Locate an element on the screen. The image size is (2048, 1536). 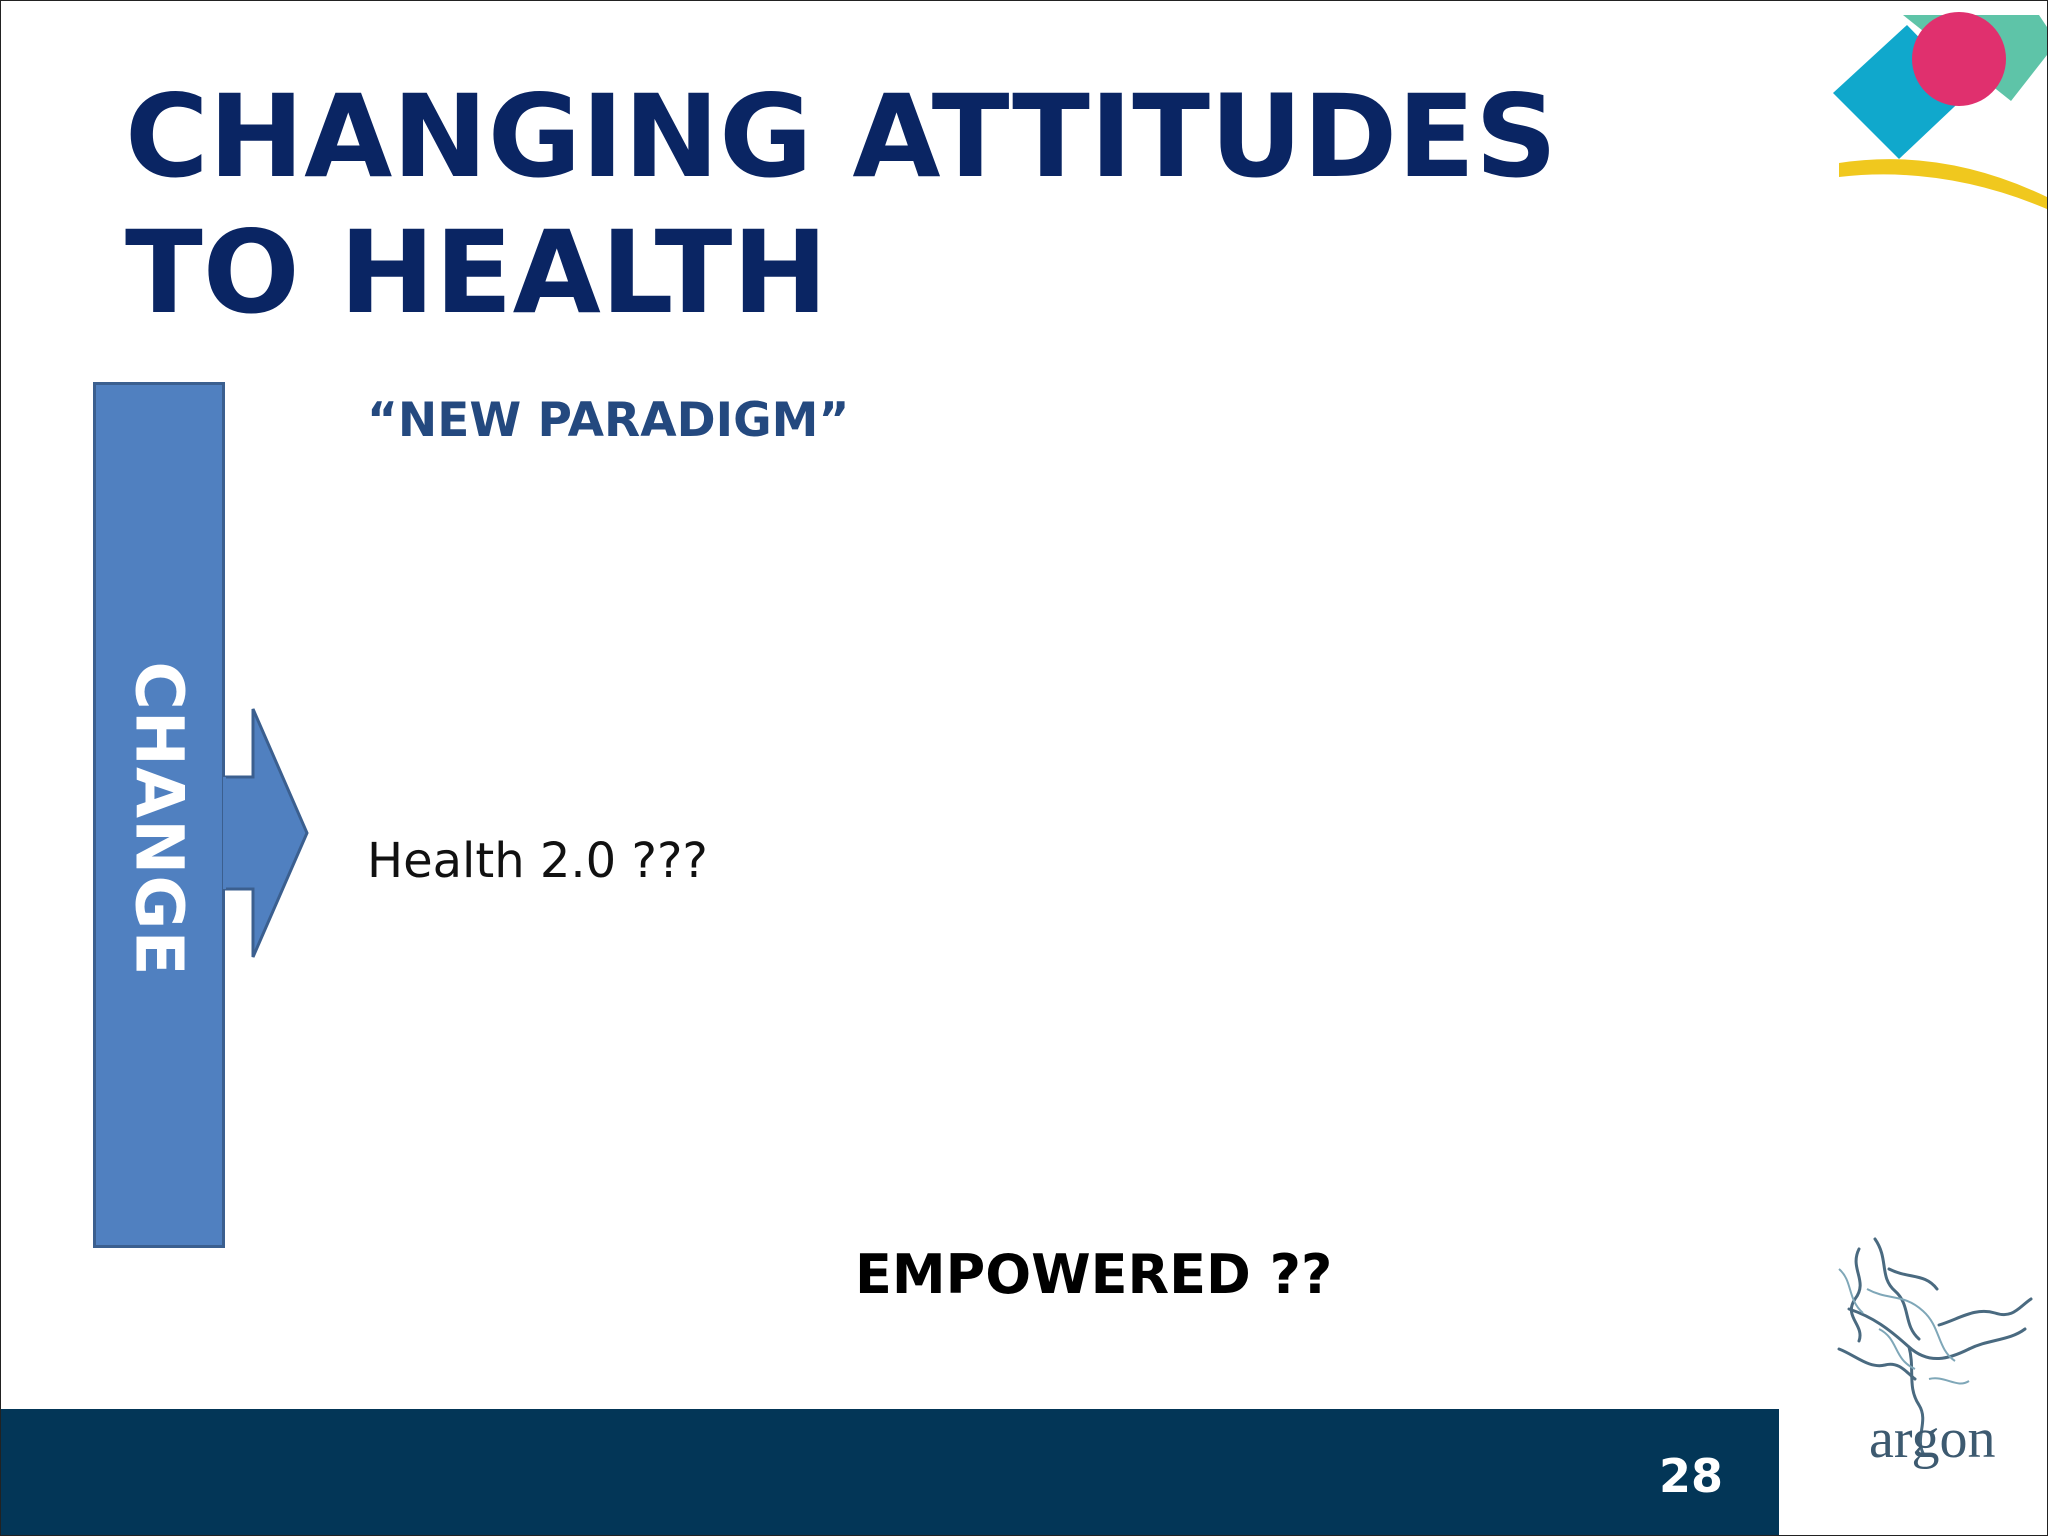
corner-shapes-logo is located at coordinates (1940, 110).